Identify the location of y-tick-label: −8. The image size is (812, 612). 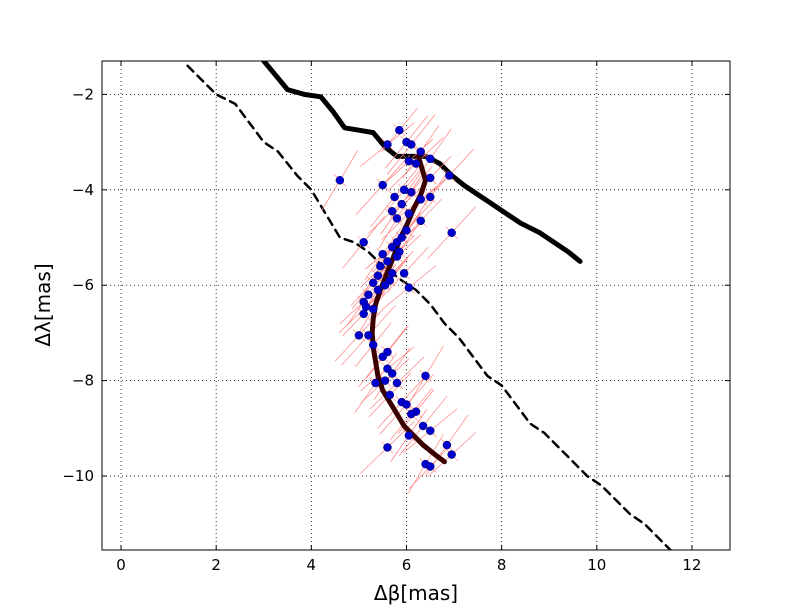
(83, 381).